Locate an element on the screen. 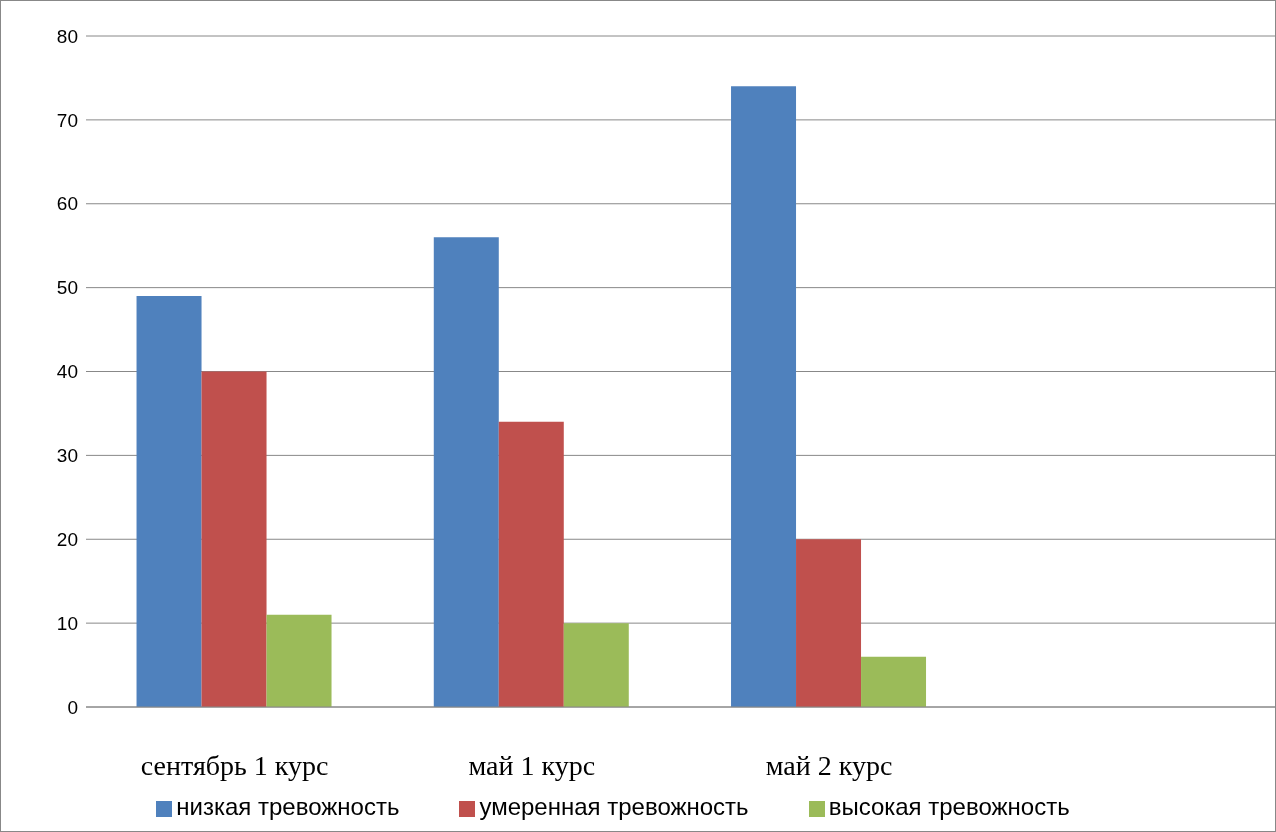  y-tick-label: 0 is located at coordinates (72, 707).